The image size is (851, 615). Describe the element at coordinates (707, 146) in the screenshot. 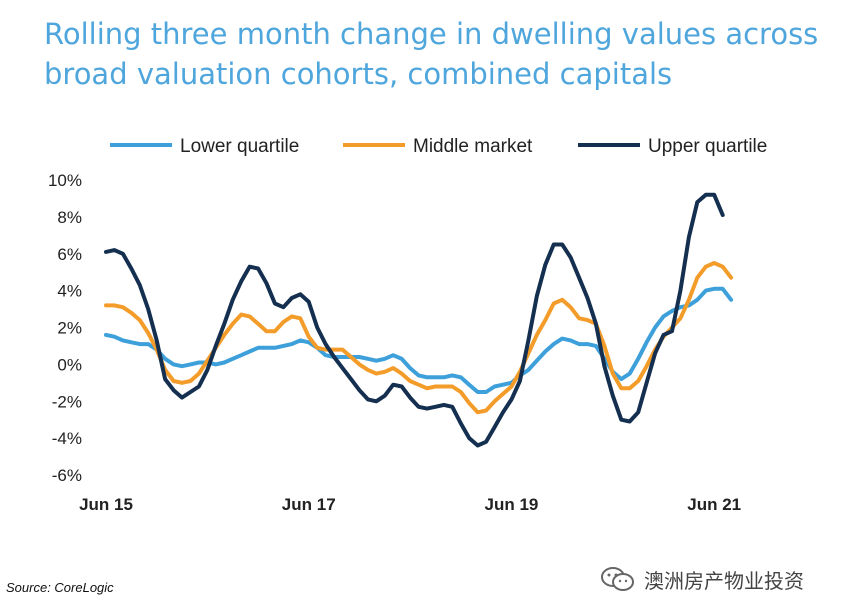

I see `legend-label-upper-quartile: Upper quartile` at that location.